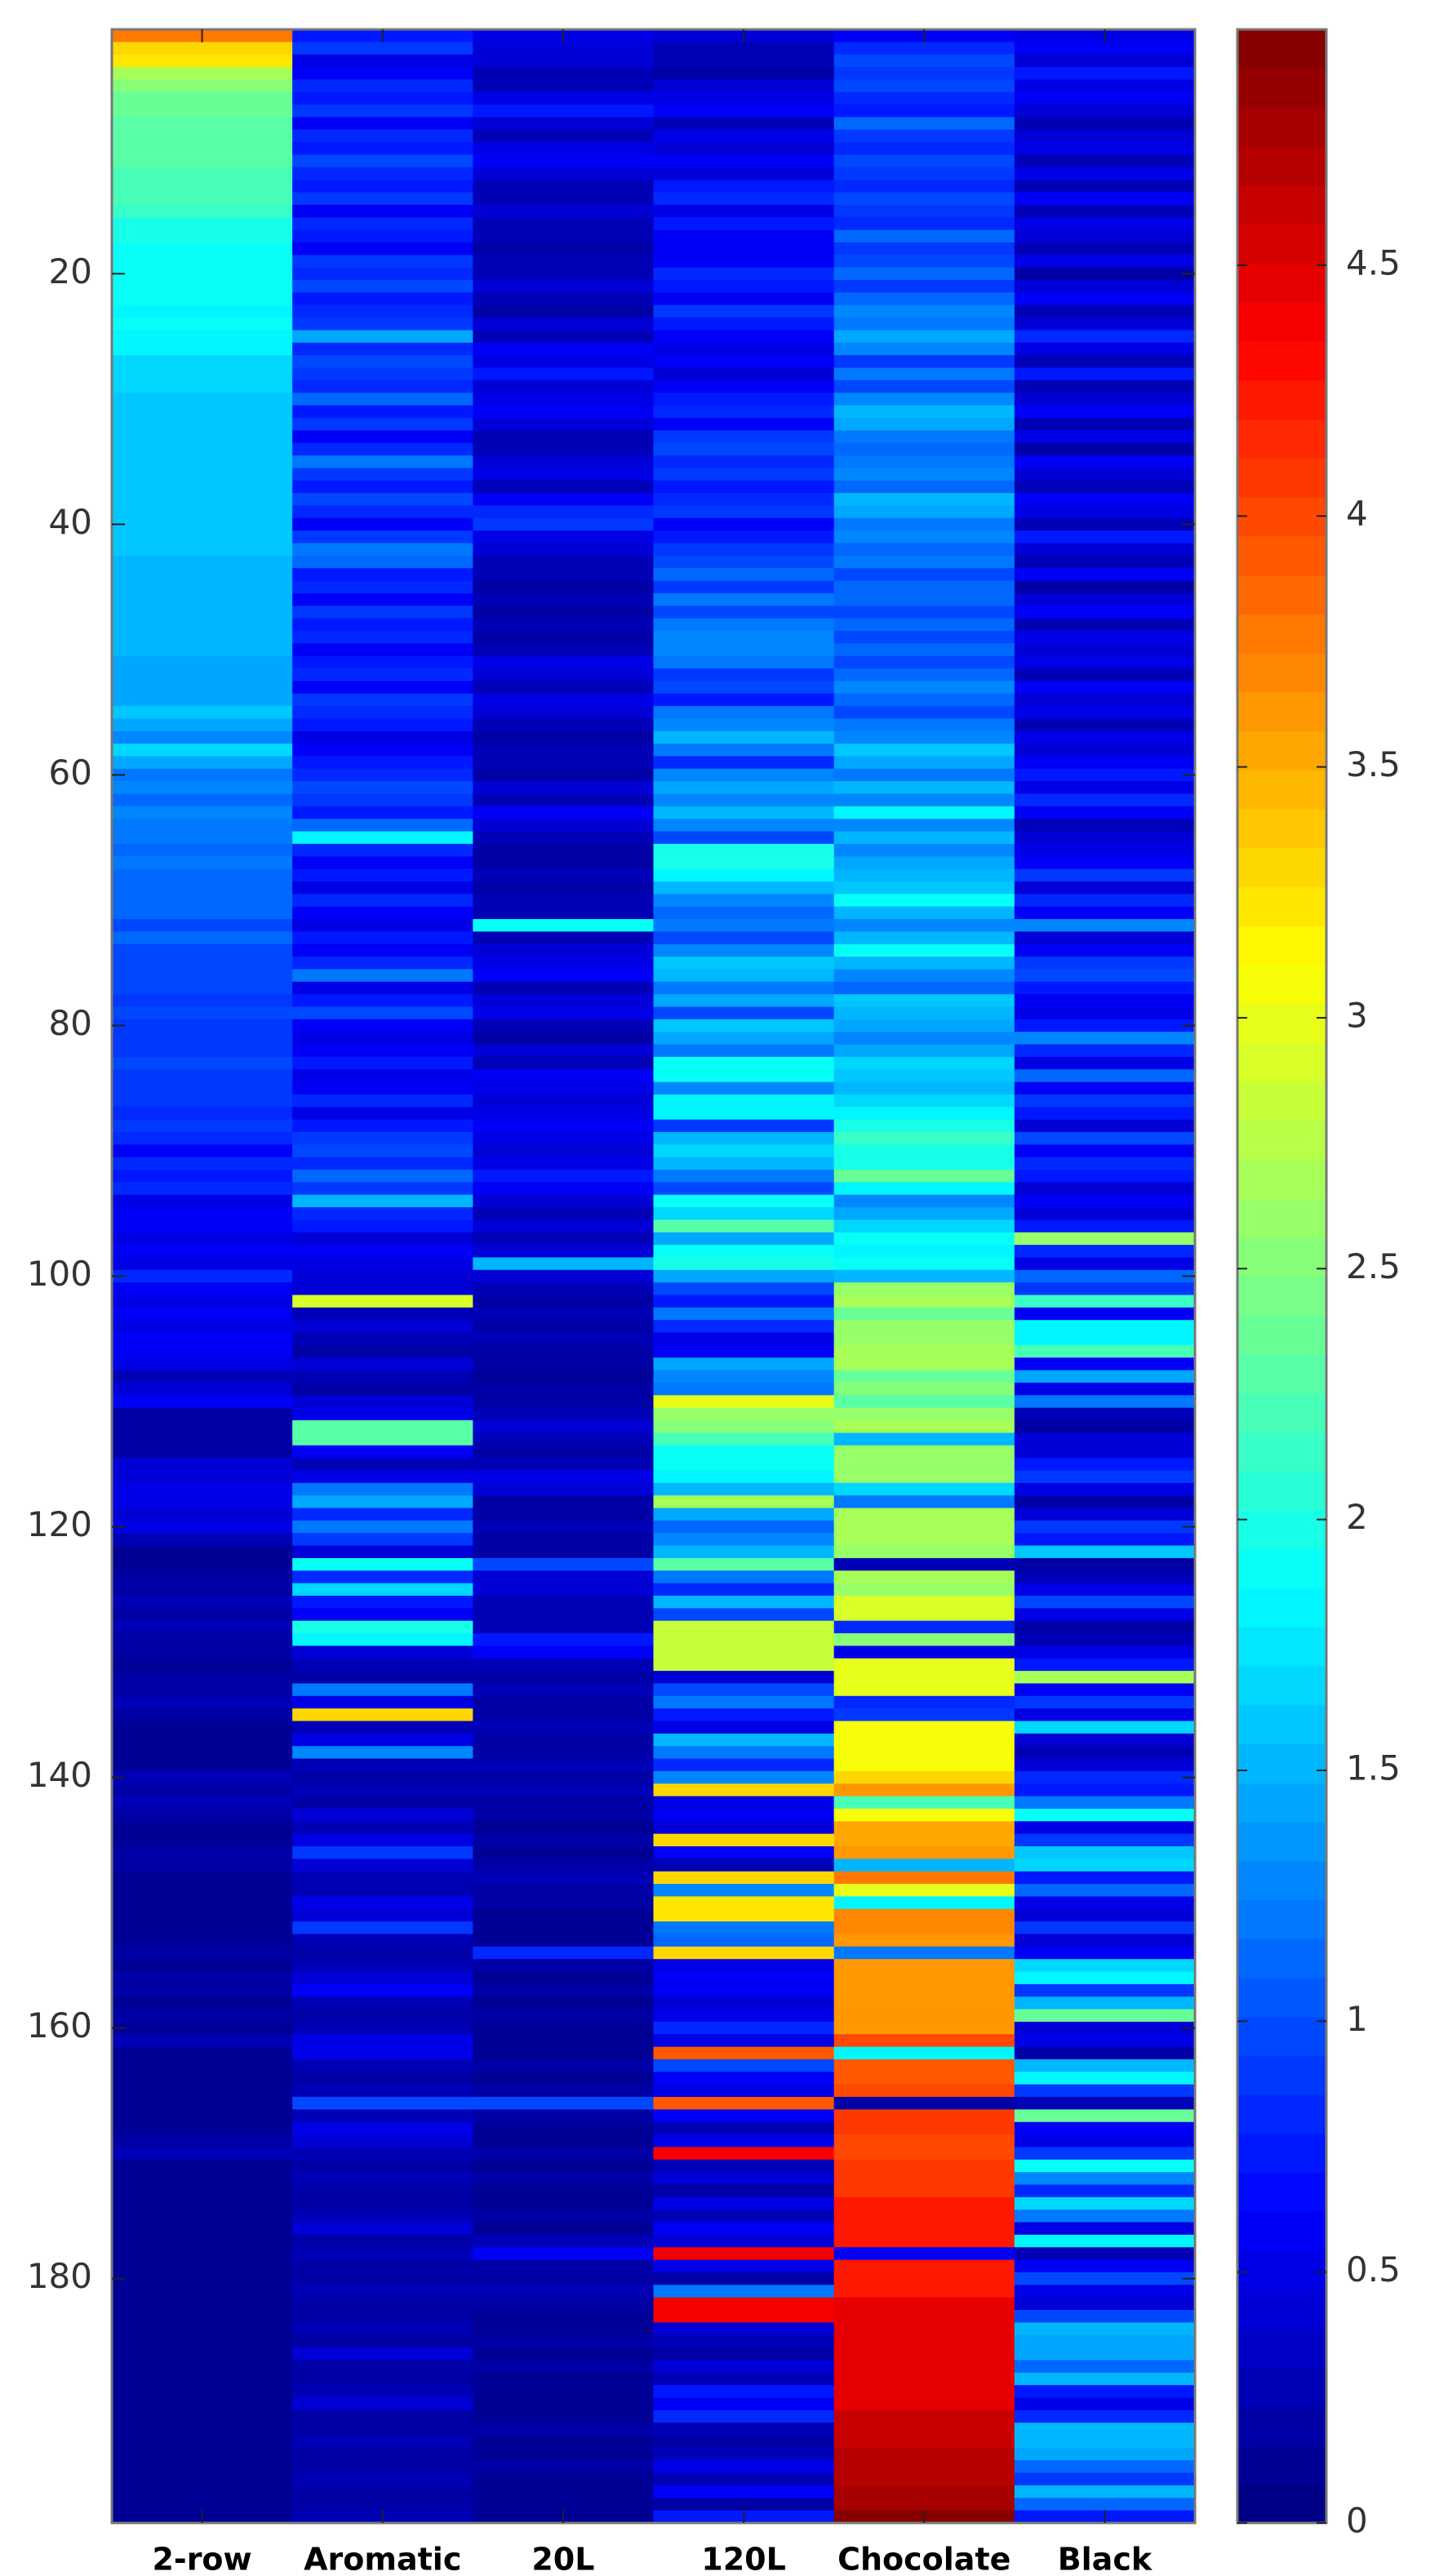 The image size is (1448, 2576). Describe the element at coordinates (59, 1524) in the screenshot. I see `y-tick-label: 120` at that location.